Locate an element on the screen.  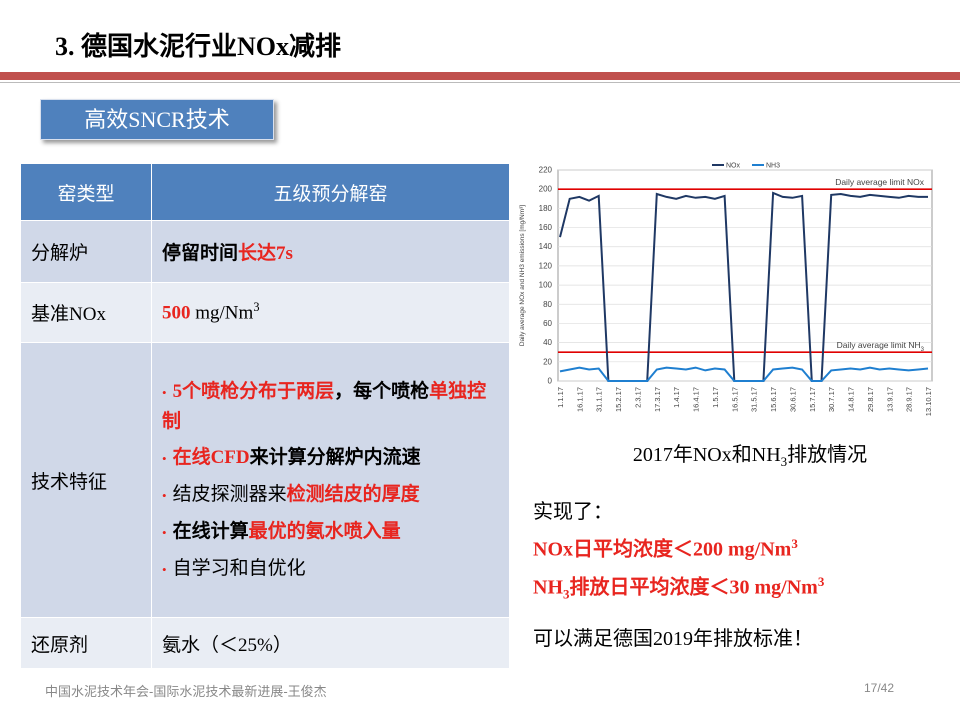
x-tick-label: 2.3.17 is located at coordinates (637, 397).